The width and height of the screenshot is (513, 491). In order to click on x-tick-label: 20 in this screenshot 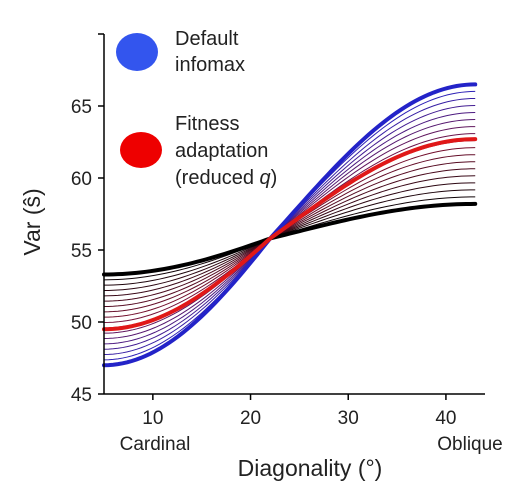, I will do `click(250, 418)`.